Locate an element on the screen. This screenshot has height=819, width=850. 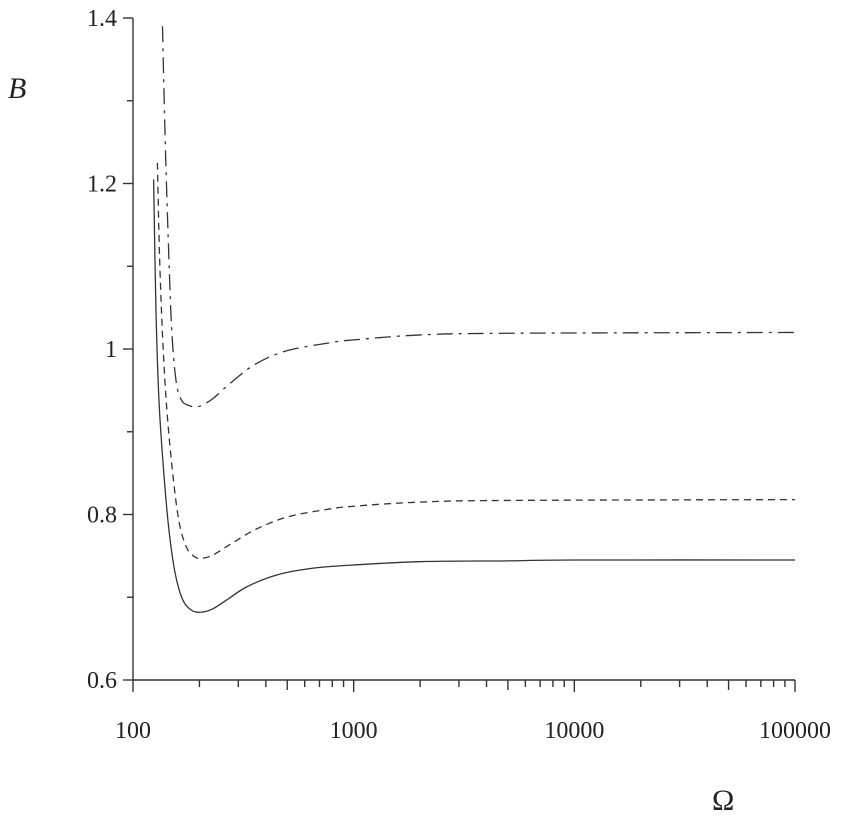
y-axis-title: B is located at coordinates (17, 88).